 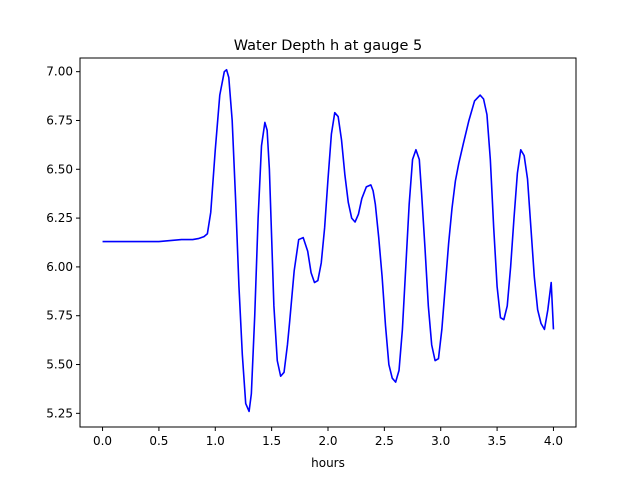 I want to click on x-tick-label: 0.0, so click(x=102, y=441).